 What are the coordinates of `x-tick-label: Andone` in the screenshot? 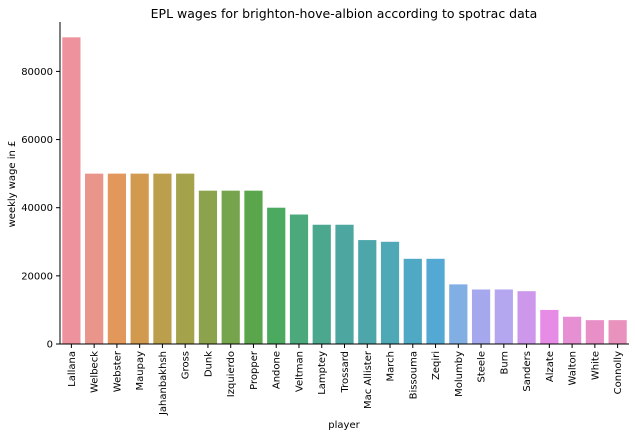 It's located at (277, 370).